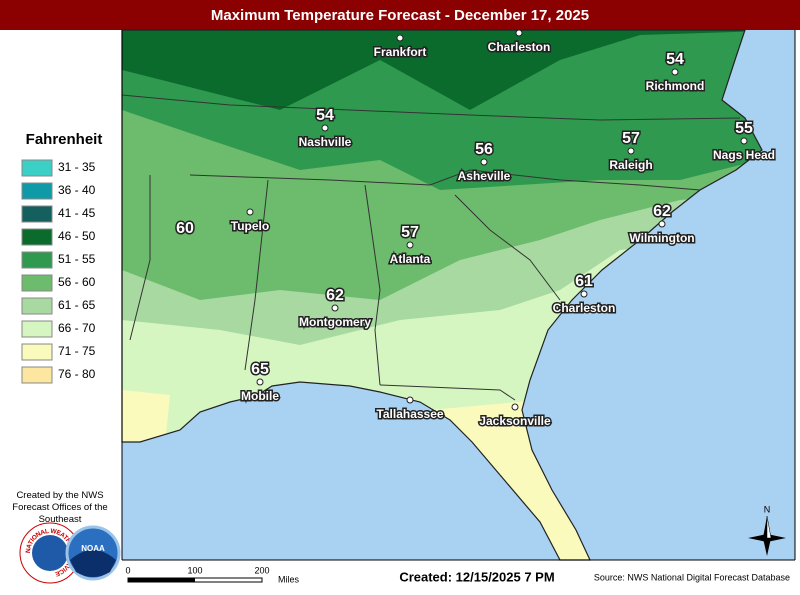 The width and height of the screenshot is (800, 595). What do you see at coordinates (93, 563) in the screenshot?
I see `noaa-logo-wave` at bounding box center [93, 563].